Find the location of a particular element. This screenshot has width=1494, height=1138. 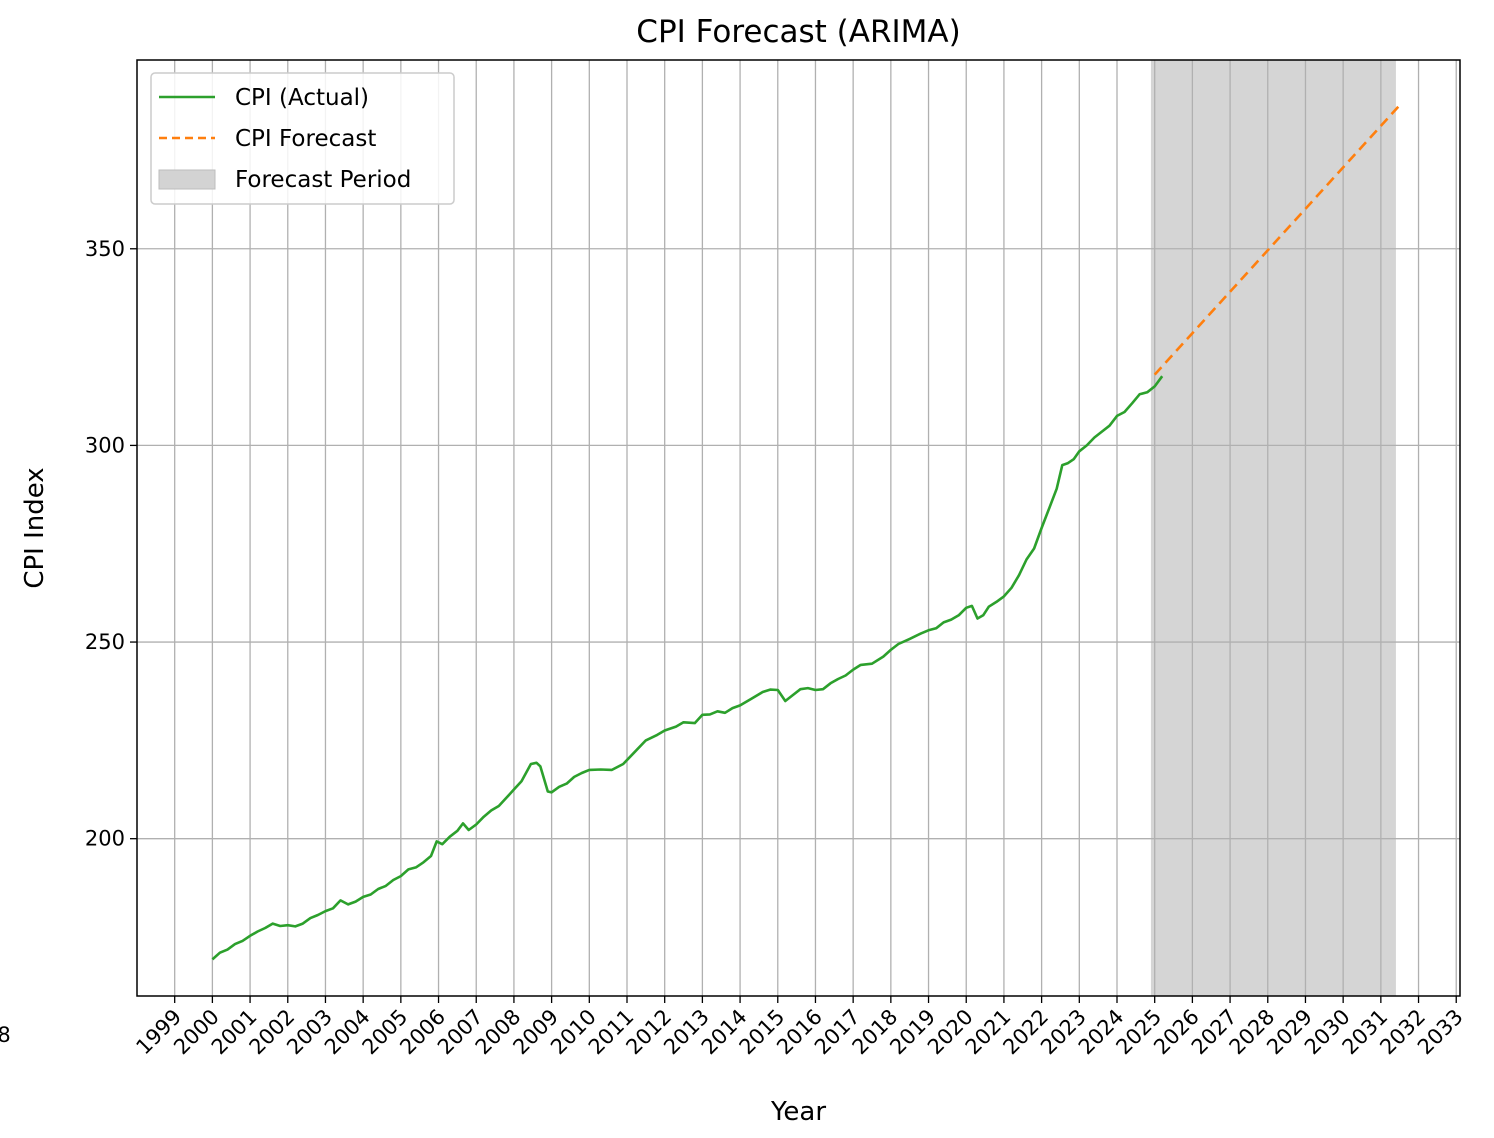

y-tick-label: 250 is located at coordinates (105, 642).